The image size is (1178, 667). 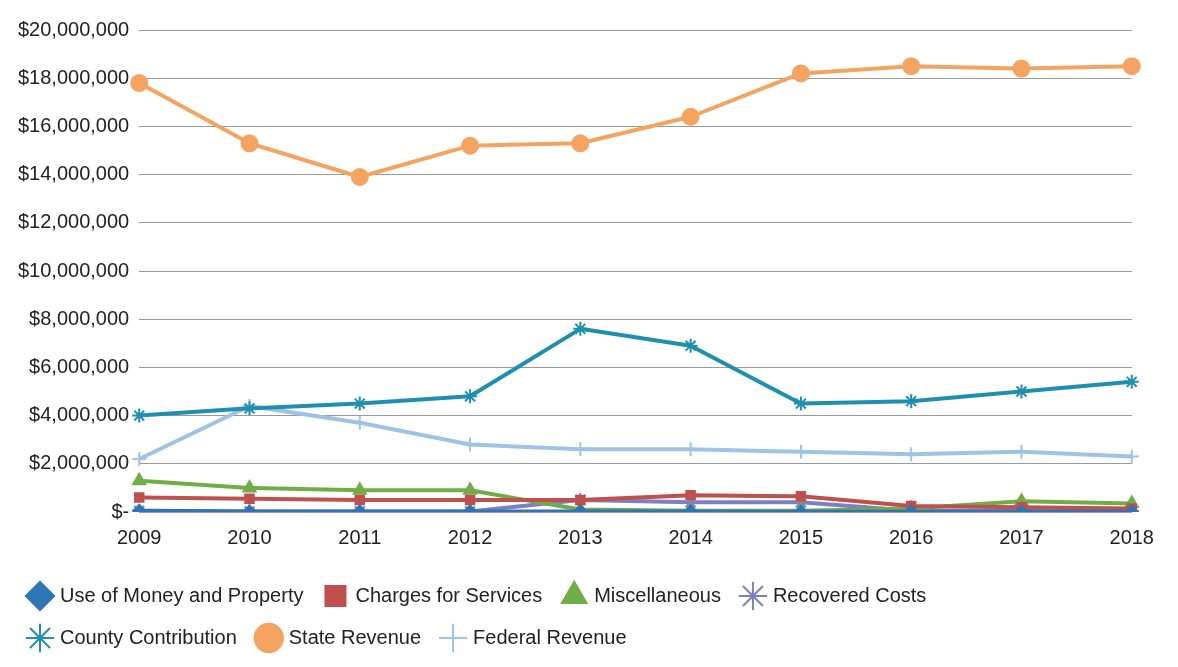 I want to click on y-tick-label: $2,000,000, so click(x=79, y=462).